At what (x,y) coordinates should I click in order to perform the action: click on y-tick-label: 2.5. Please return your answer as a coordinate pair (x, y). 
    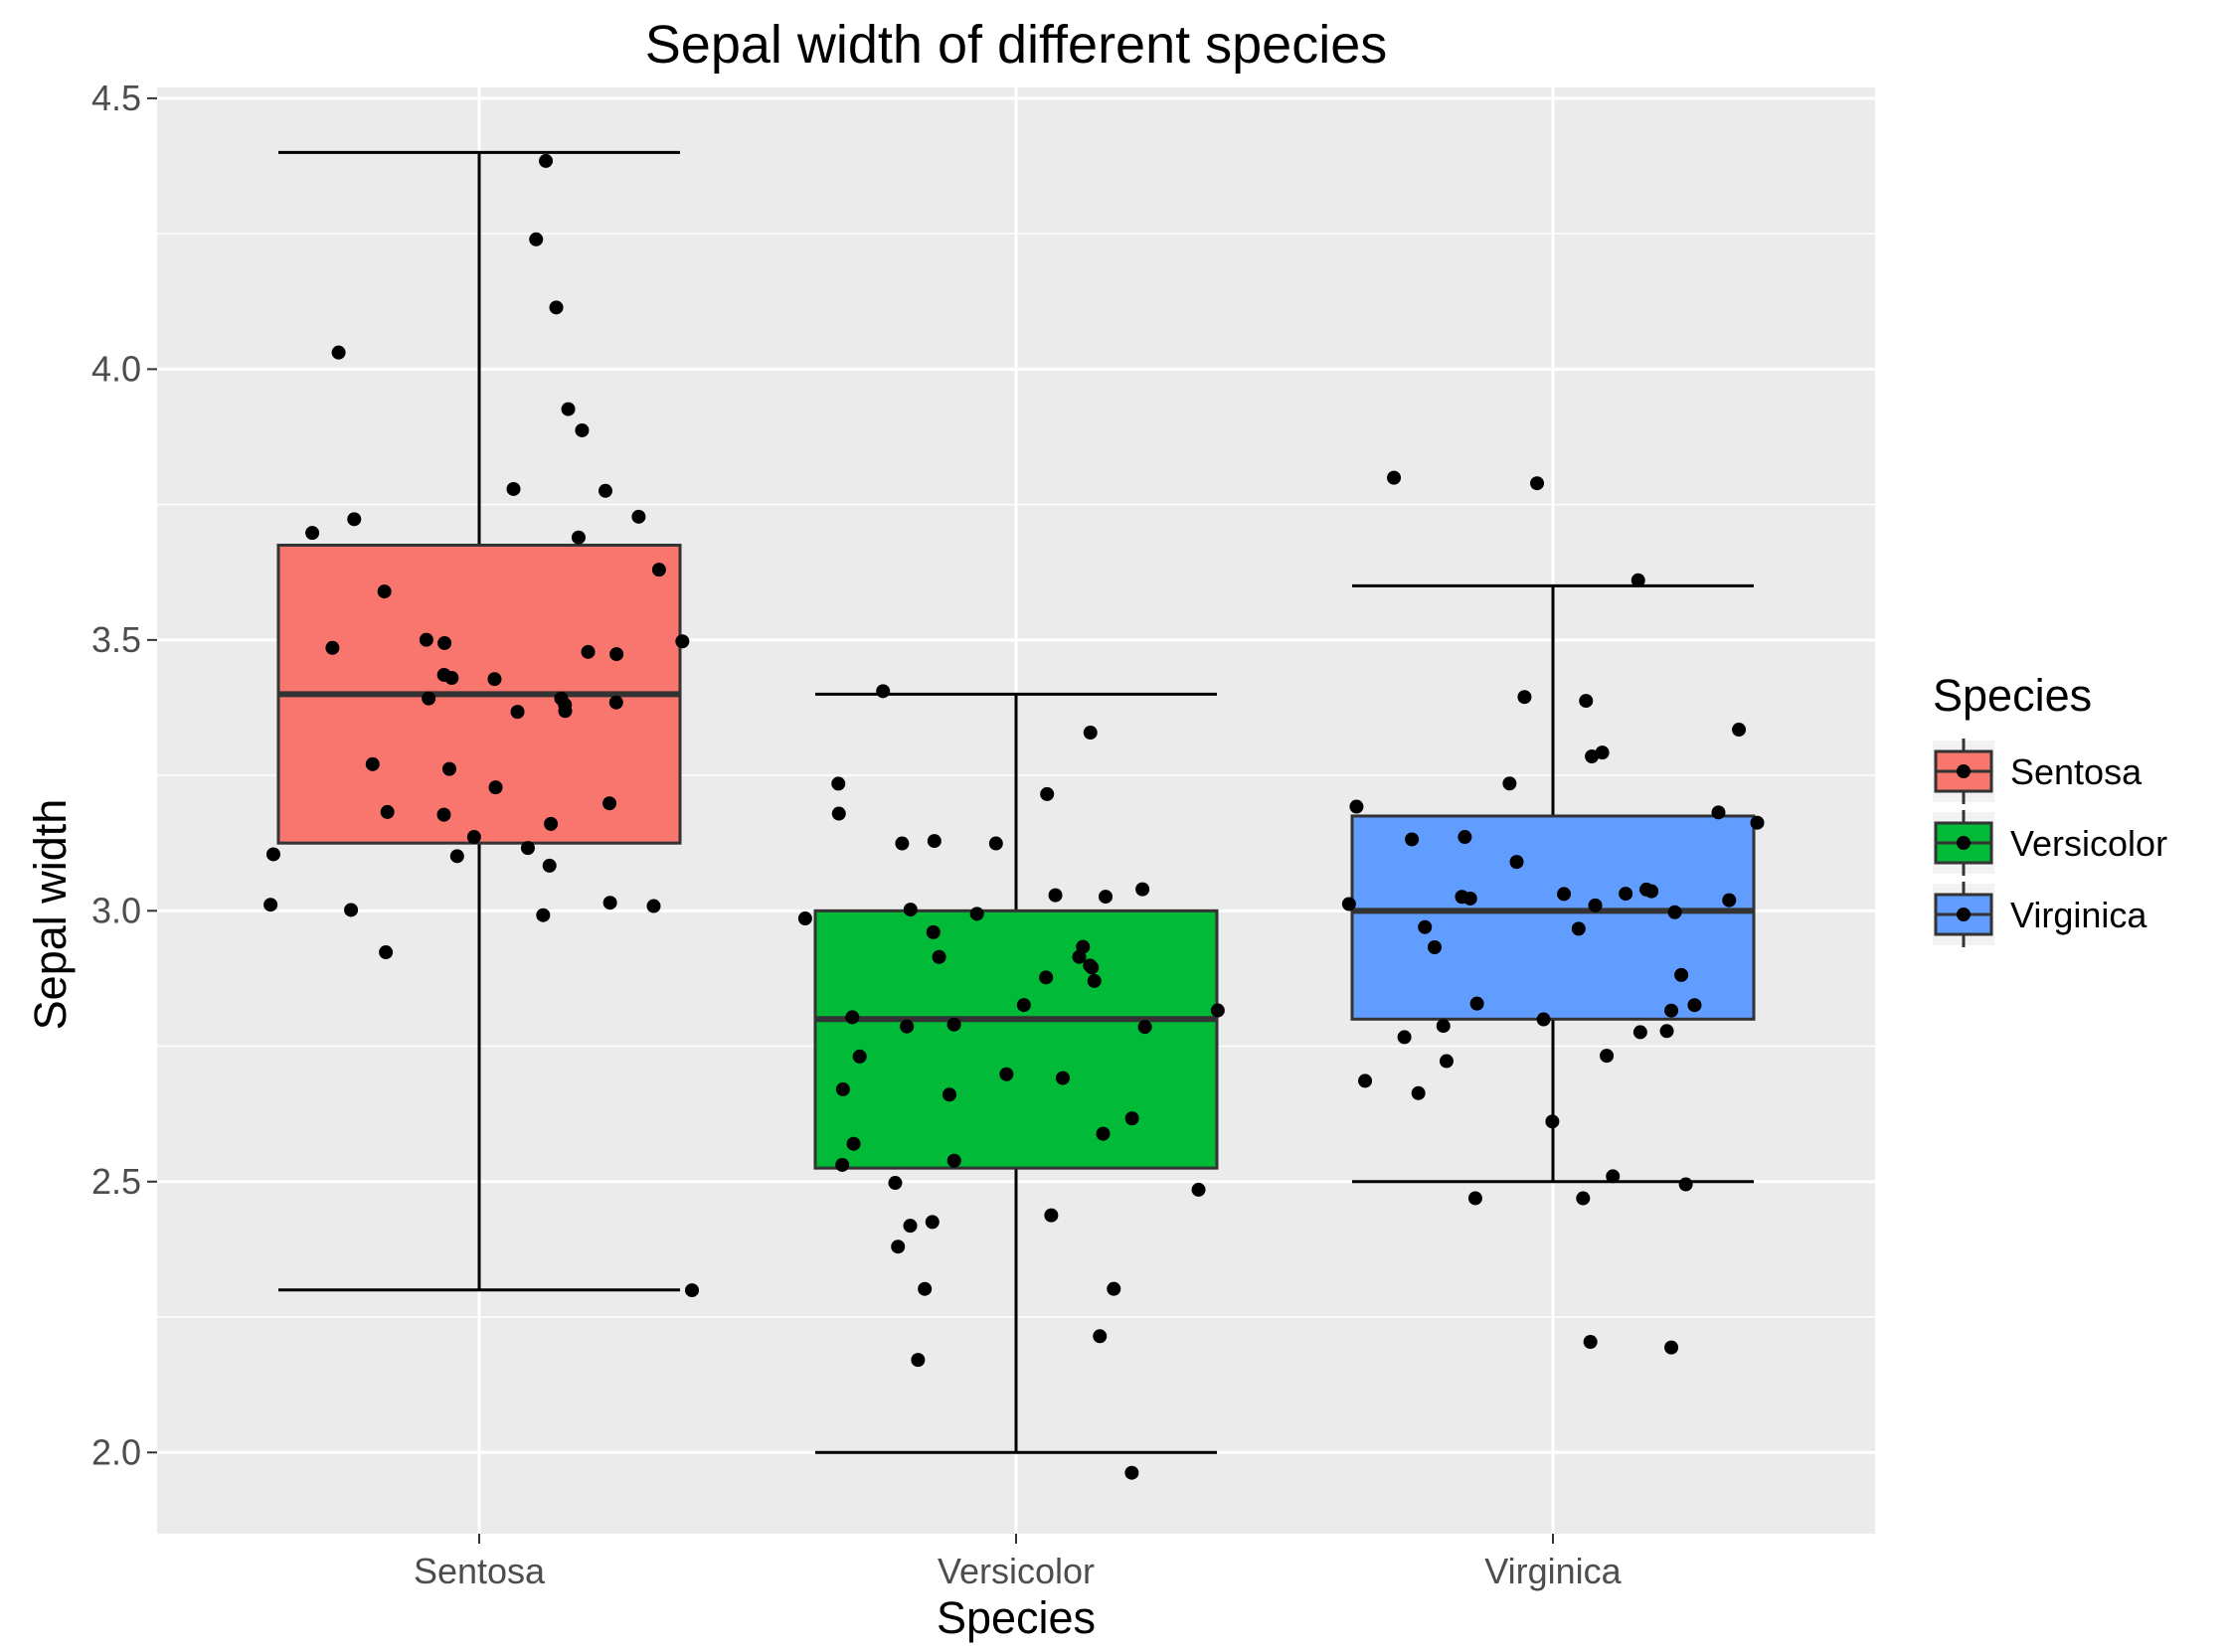
    Looking at the image, I should click on (116, 1181).